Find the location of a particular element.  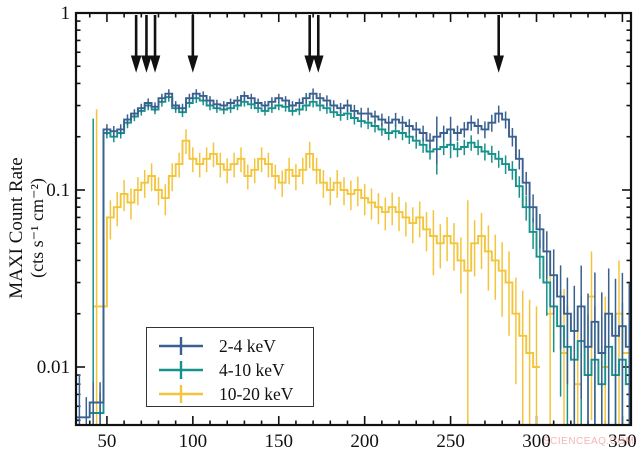

x-tick-label: 150 is located at coordinates (279, 441).